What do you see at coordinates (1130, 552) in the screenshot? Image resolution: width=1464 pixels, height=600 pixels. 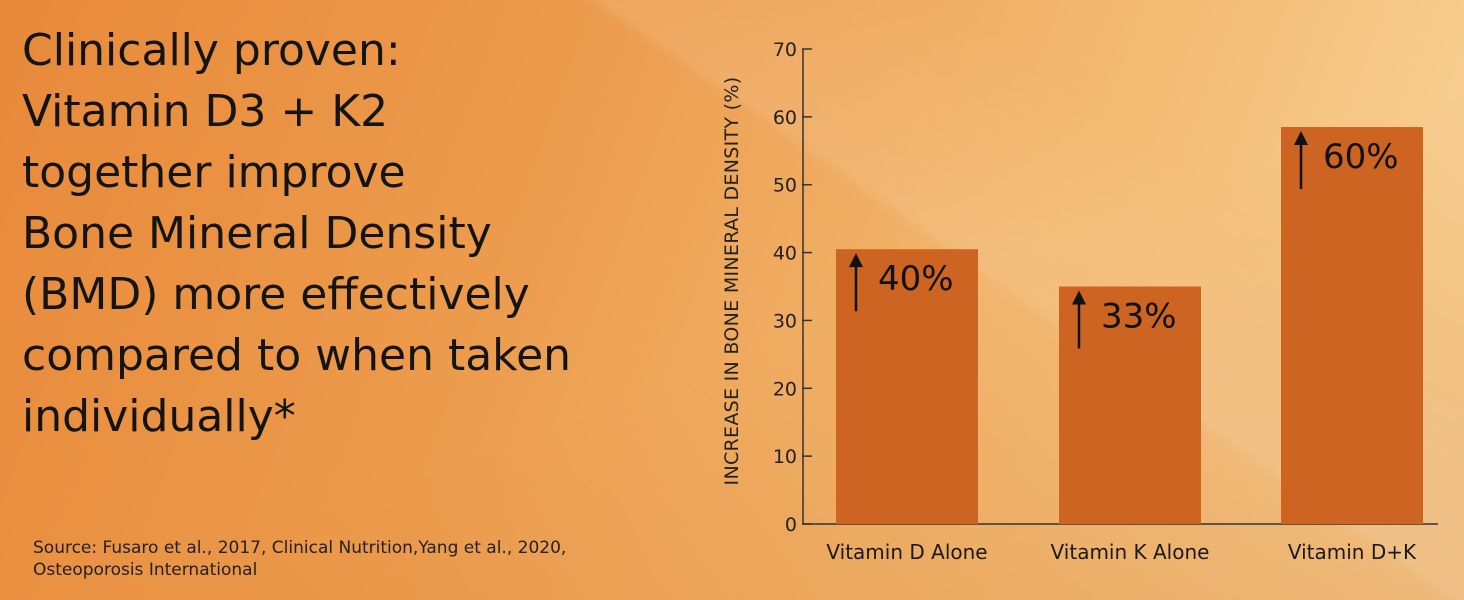 I see `x-category-label: Vitamin K Alone` at bounding box center [1130, 552].